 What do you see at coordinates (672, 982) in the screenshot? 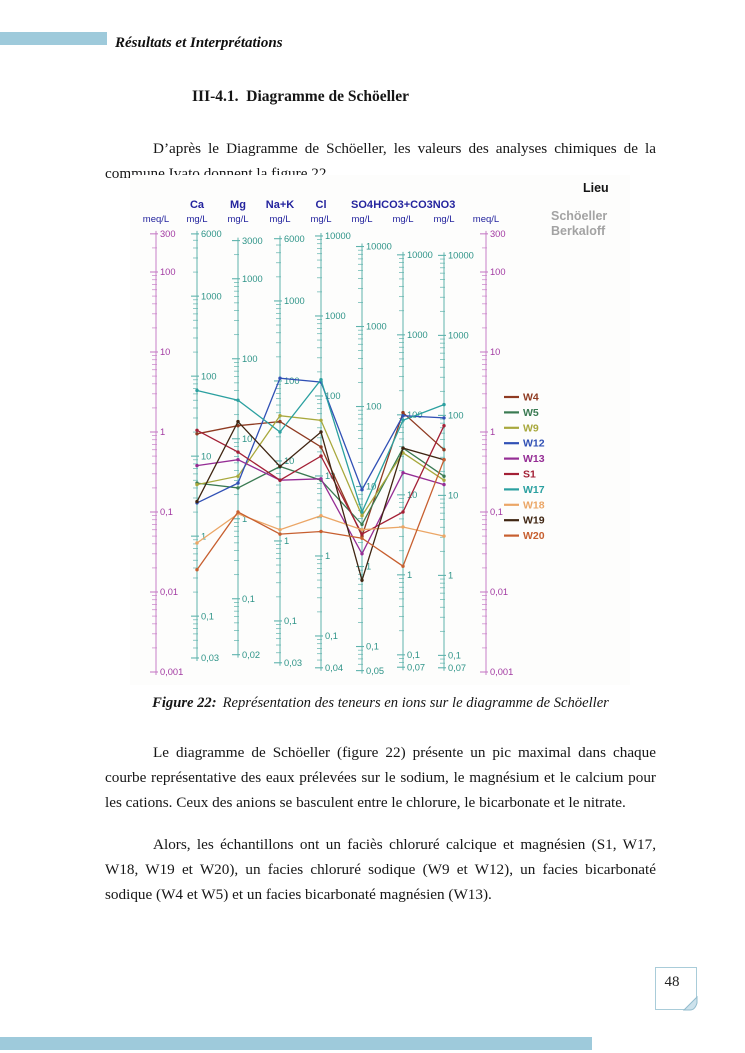
I see `page-number: 48` at bounding box center [672, 982].